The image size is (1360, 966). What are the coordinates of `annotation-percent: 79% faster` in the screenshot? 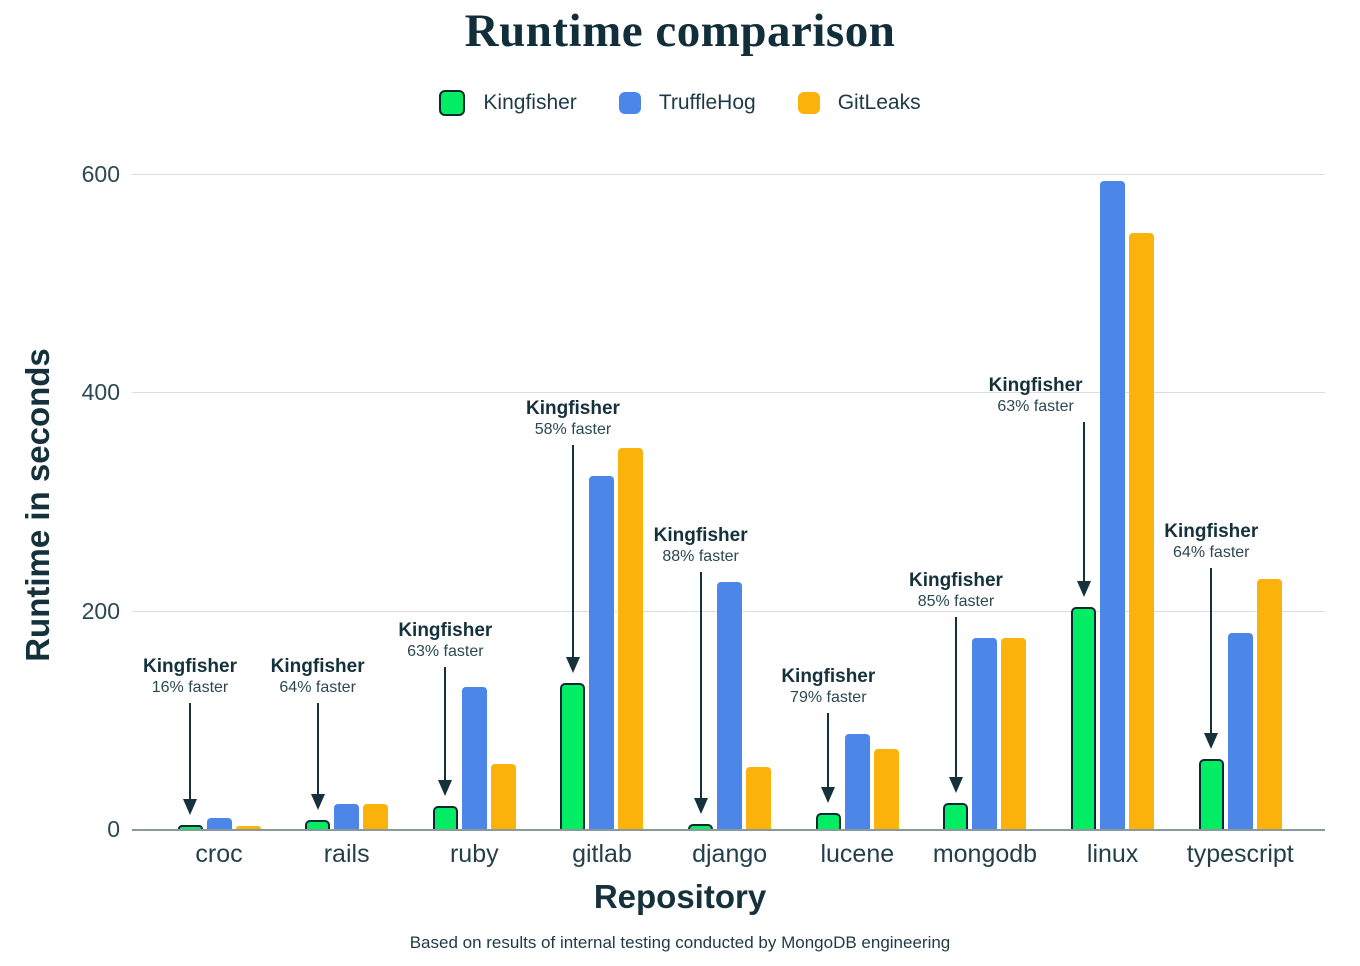 It's located at (828, 697).